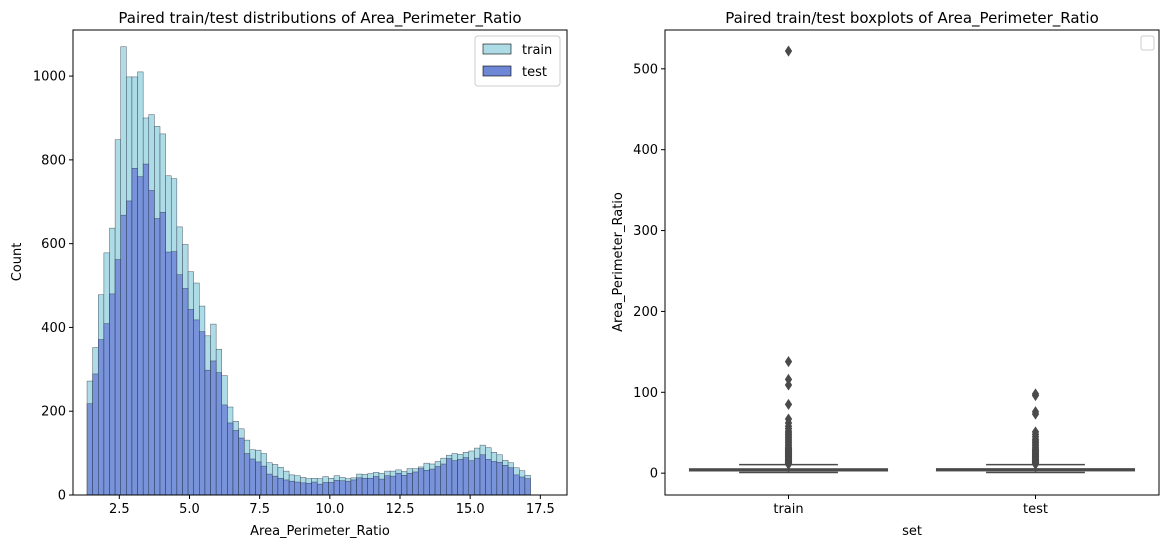 The height and width of the screenshot is (547, 1169). I want to click on y-tick-label: 0, so click(654, 474).